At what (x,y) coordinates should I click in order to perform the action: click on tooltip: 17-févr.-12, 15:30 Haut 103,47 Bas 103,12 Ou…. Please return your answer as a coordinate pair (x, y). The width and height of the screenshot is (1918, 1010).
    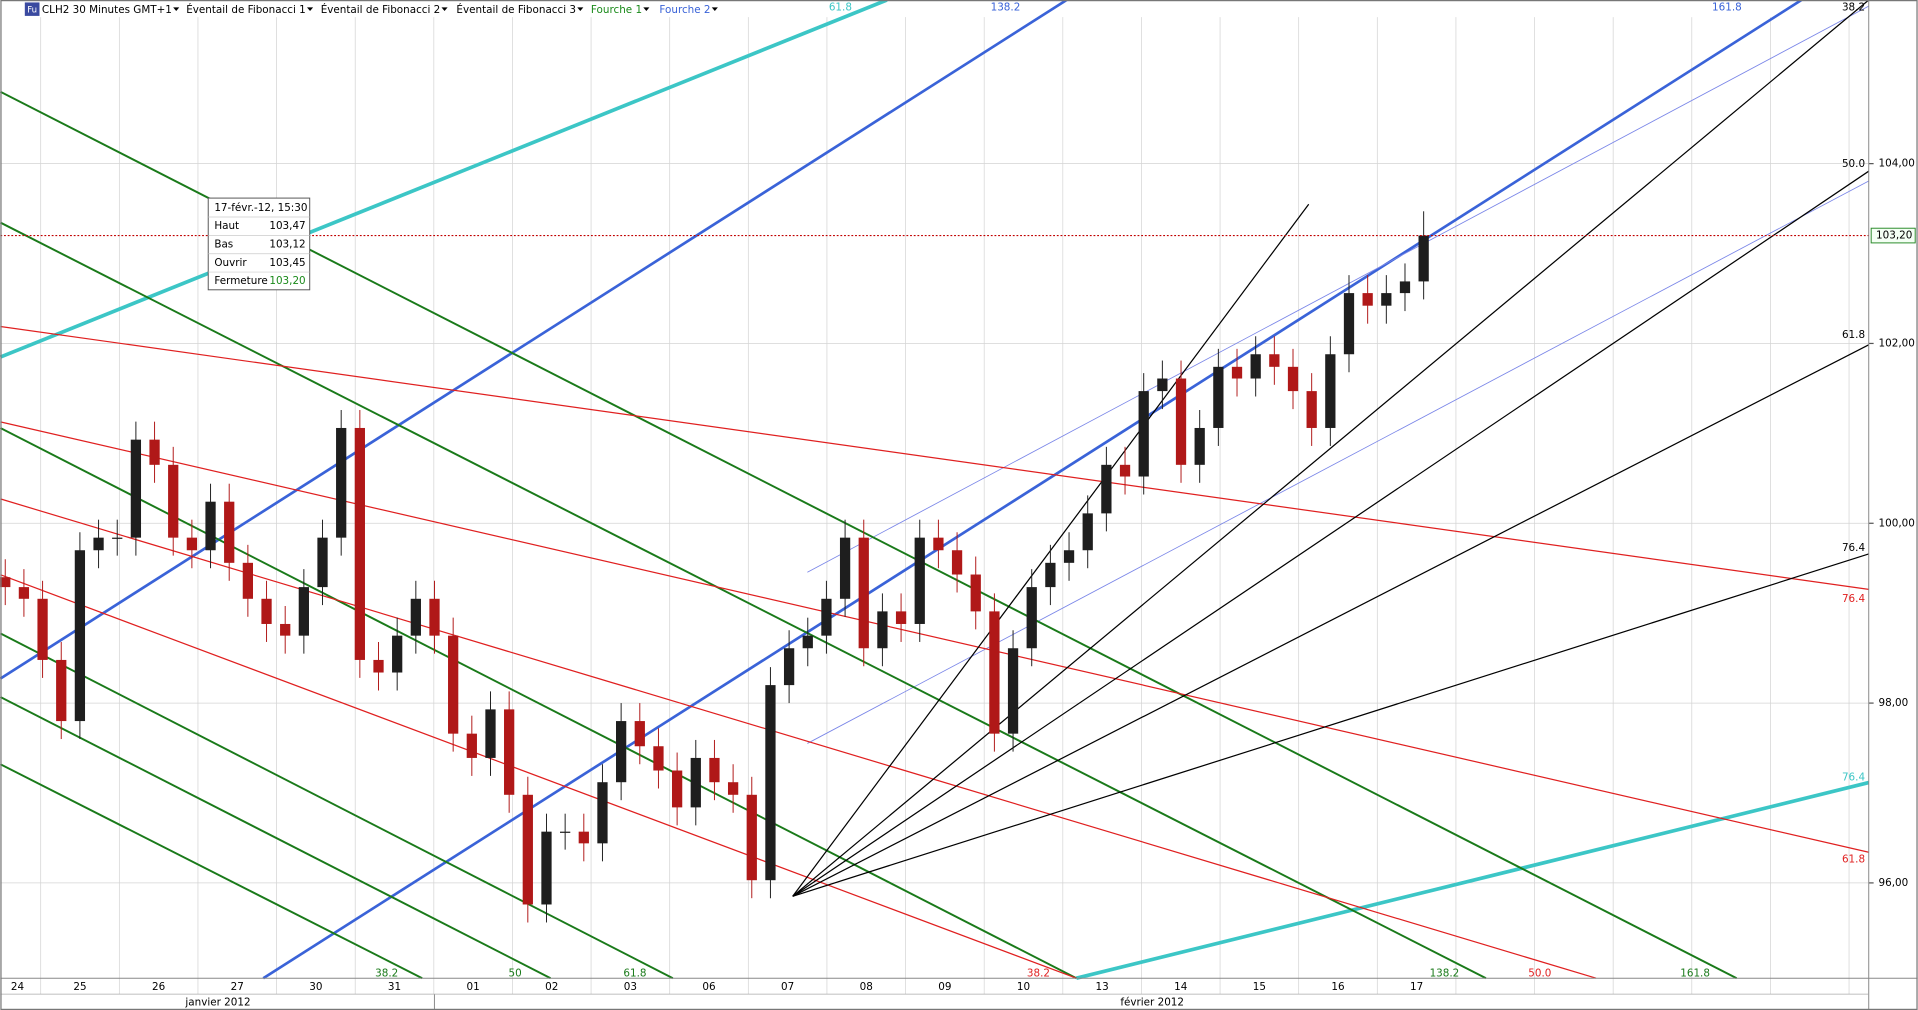
    Looking at the image, I should click on (259, 244).